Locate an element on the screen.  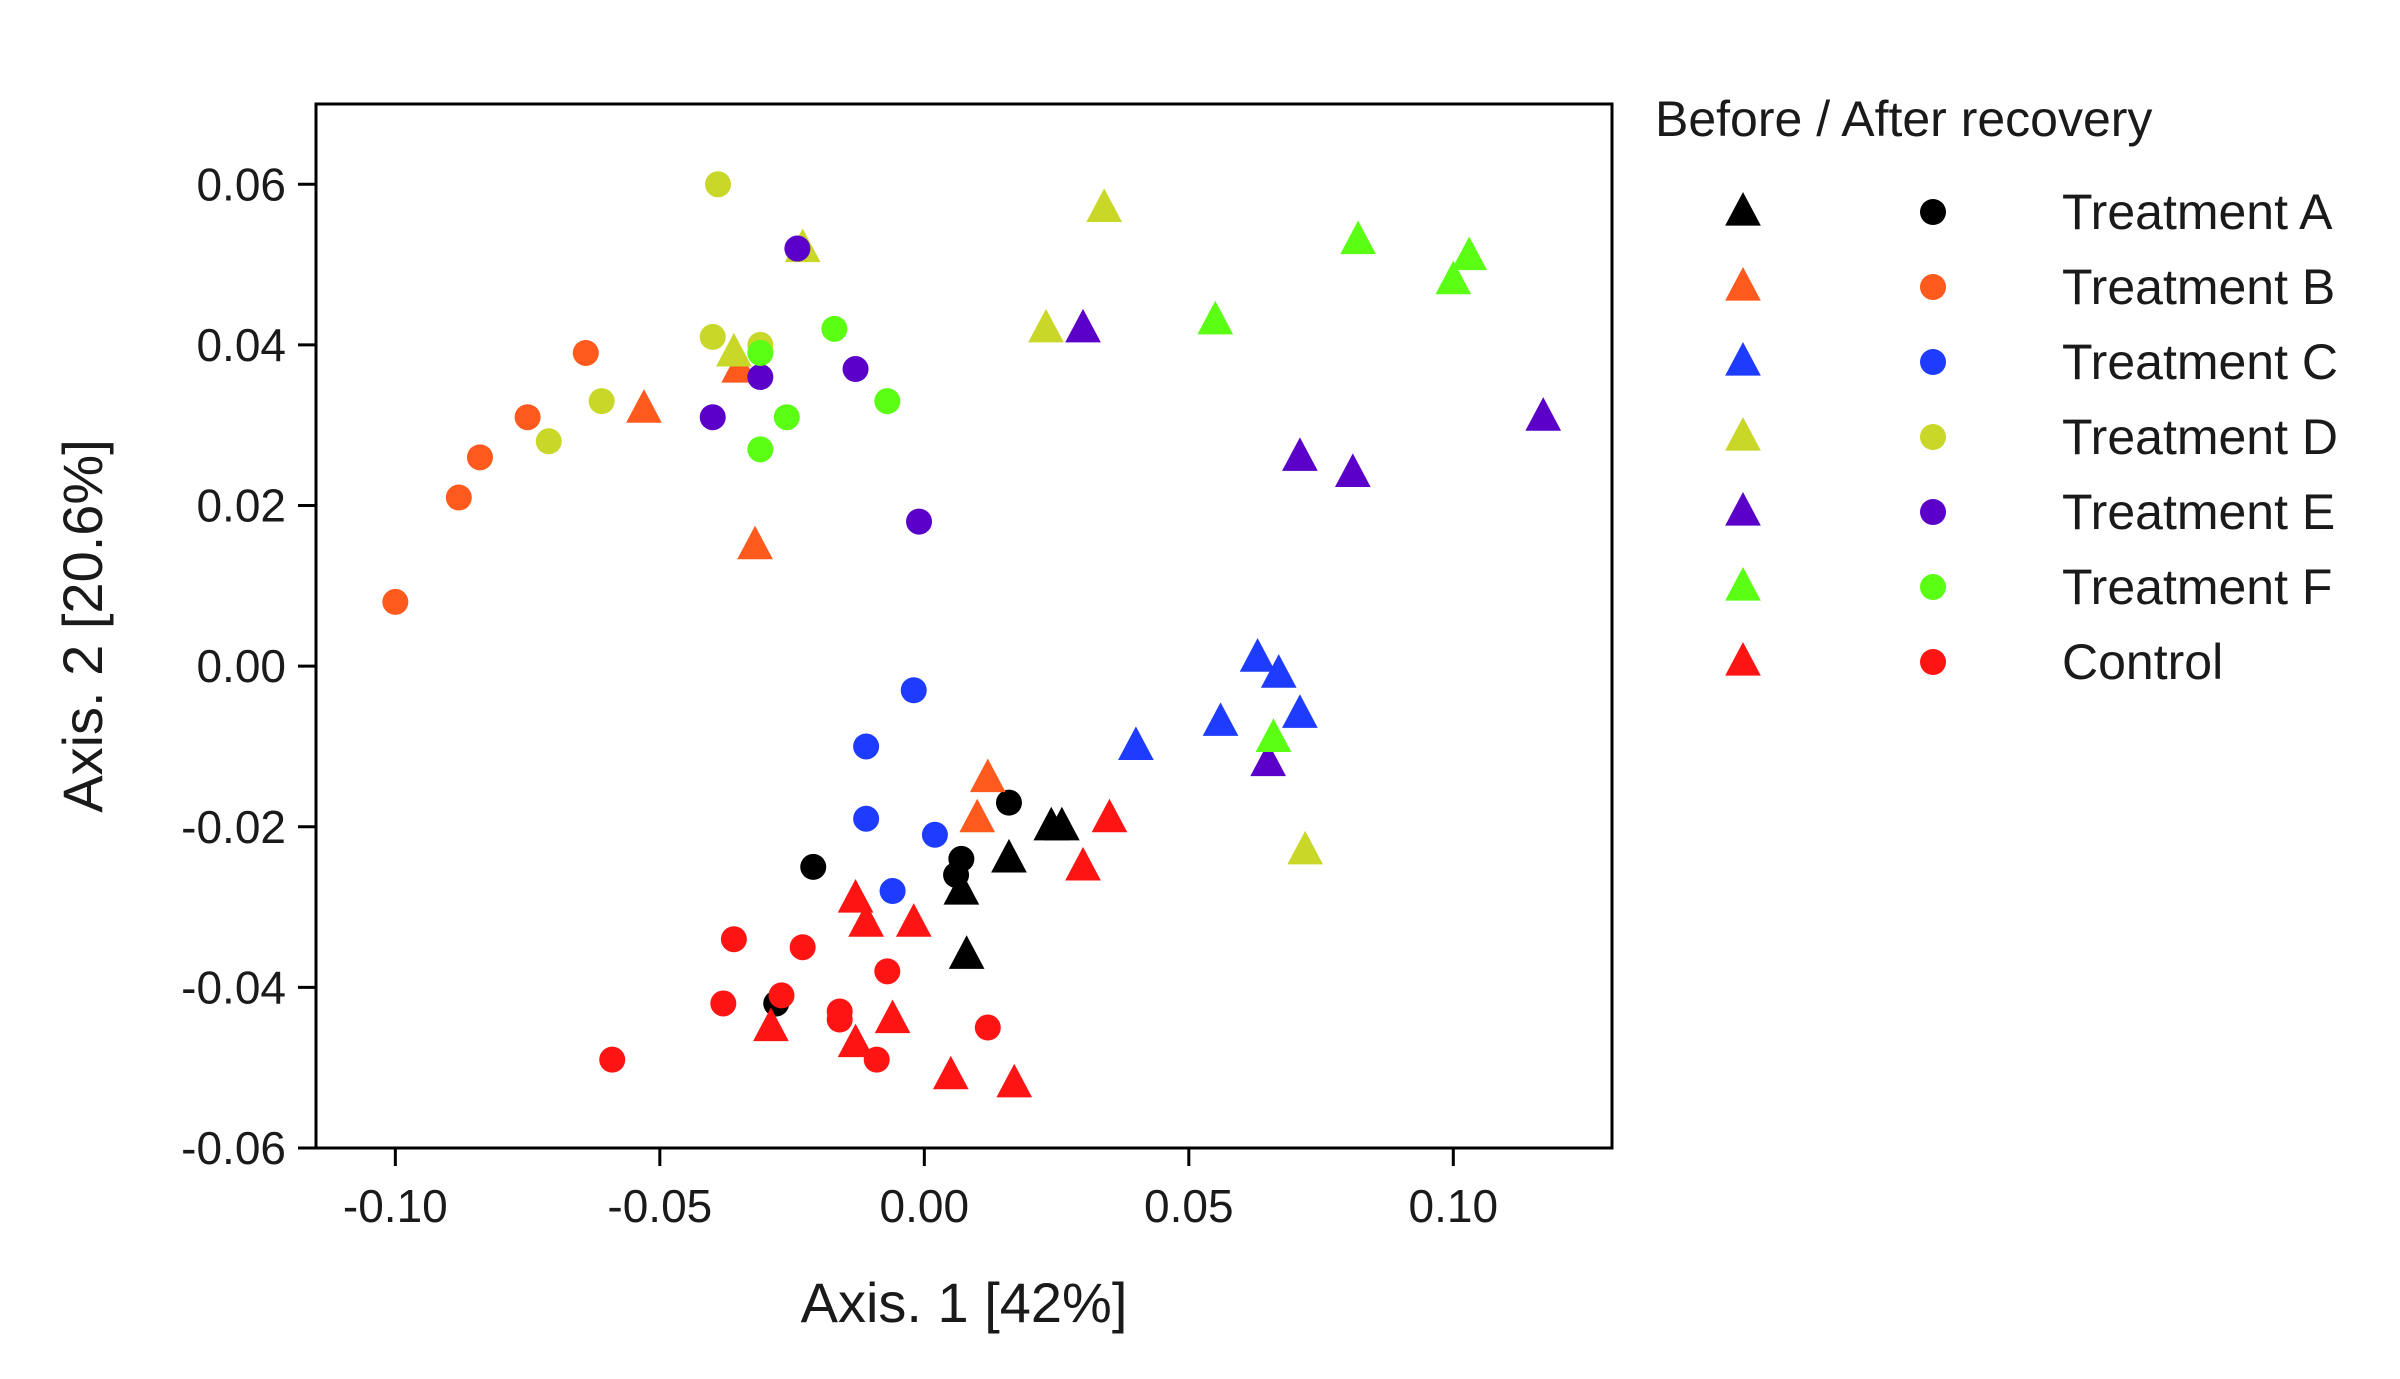
legend-label-treatment-c: Treatment C is located at coordinates (2200, 362).